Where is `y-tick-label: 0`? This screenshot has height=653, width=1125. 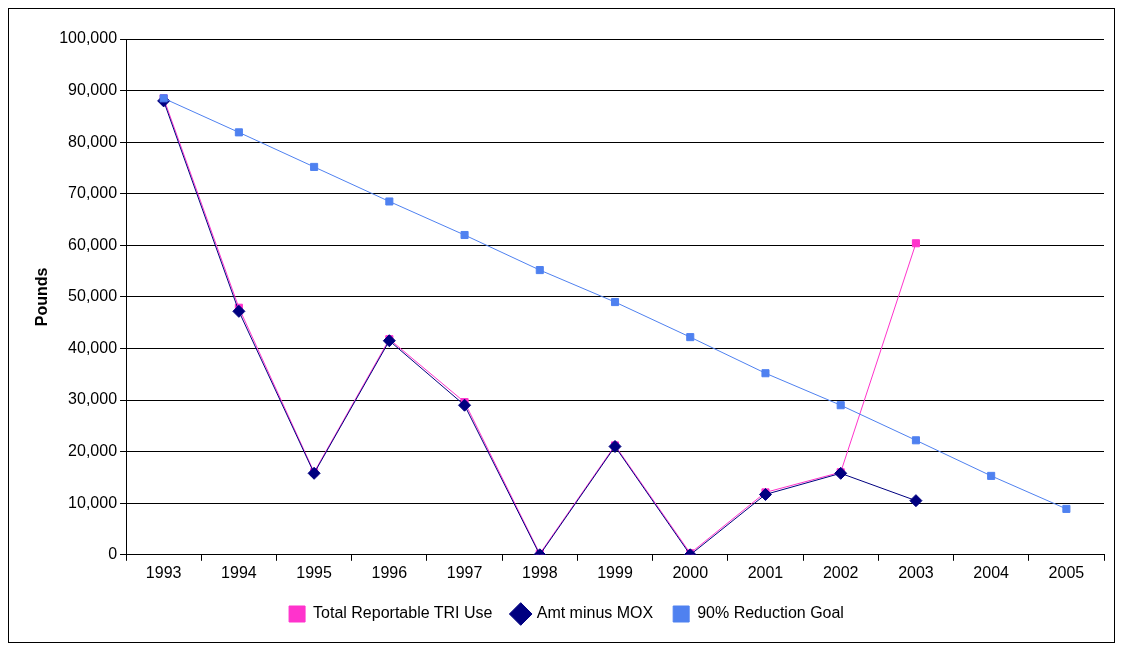 y-tick-label: 0 is located at coordinates (113, 554).